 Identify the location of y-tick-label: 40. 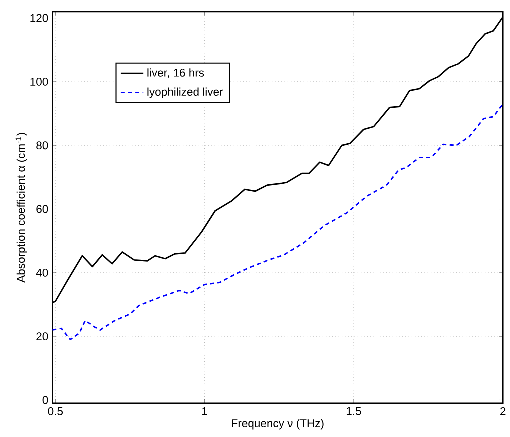
(42, 272).